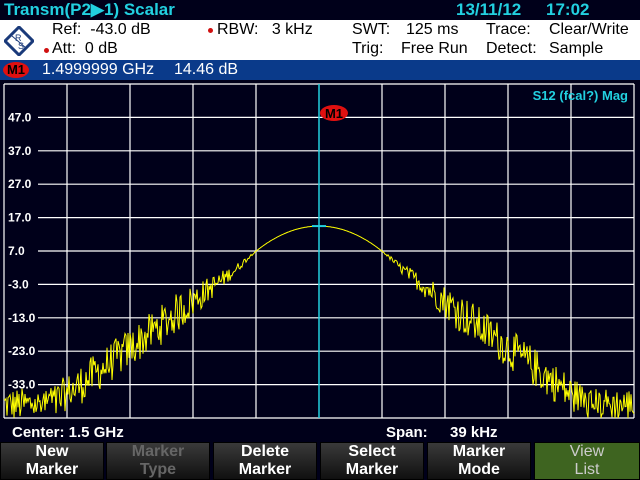 The image size is (640, 480). What do you see at coordinates (101, 29) in the screenshot?
I see `ref-level: Ref: -43.0 dB` at bounding box center [101, 29].